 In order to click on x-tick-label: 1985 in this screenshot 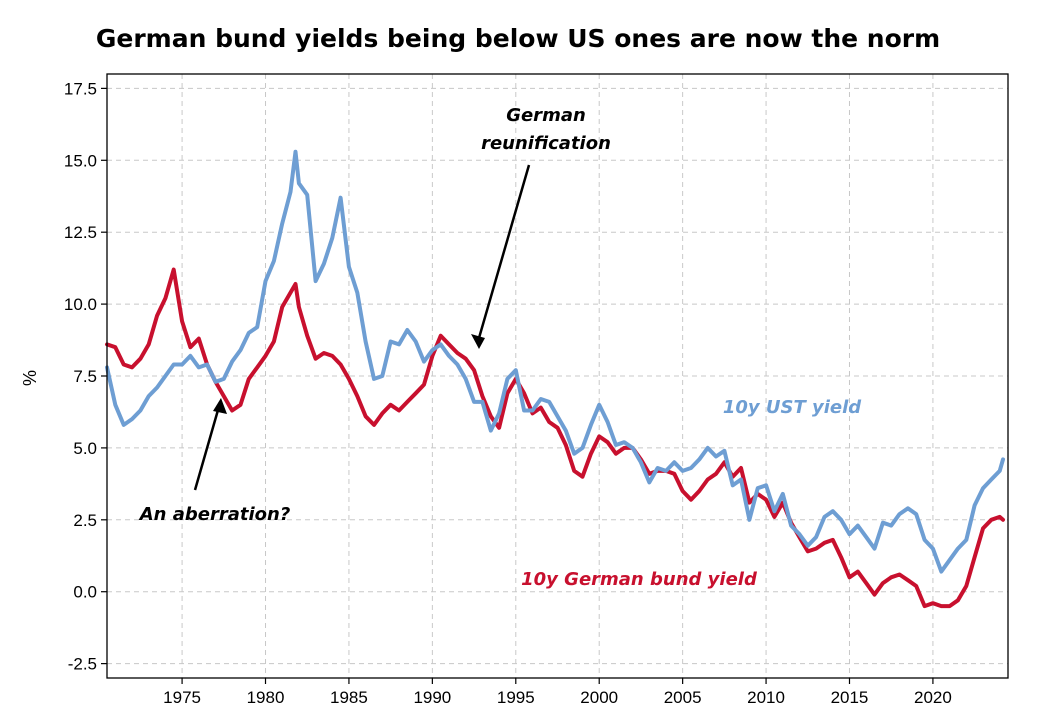, I will do `click(349, 697)`.